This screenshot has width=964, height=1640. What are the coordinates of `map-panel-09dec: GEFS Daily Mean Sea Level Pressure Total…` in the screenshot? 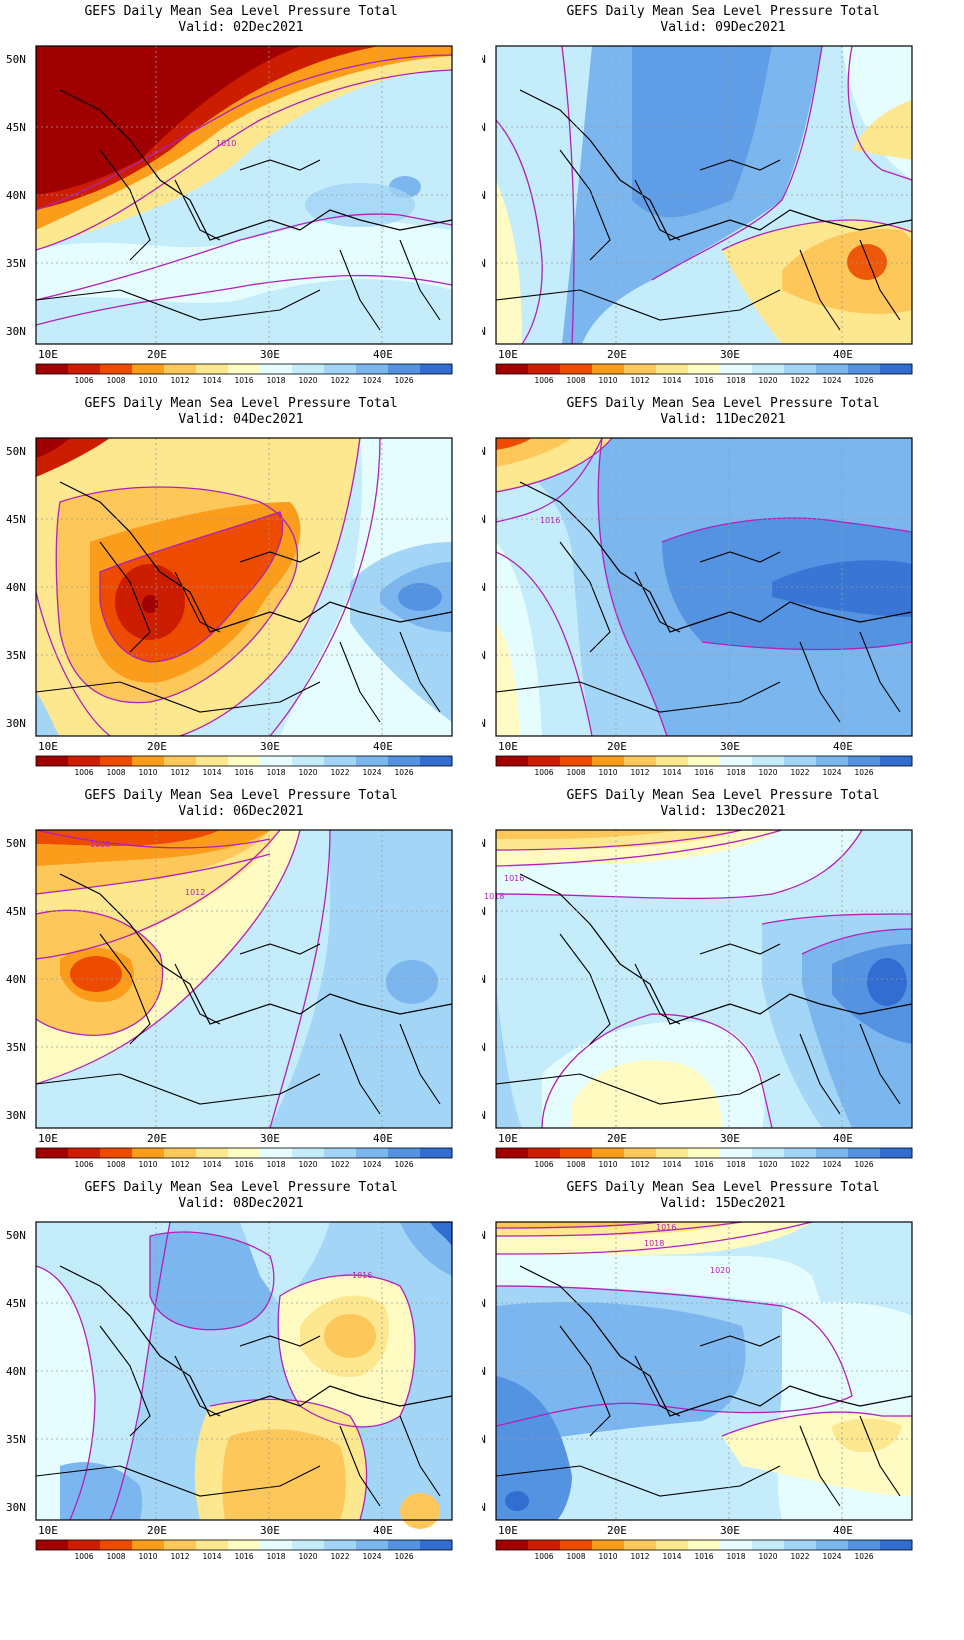 It's located at (723, 205).